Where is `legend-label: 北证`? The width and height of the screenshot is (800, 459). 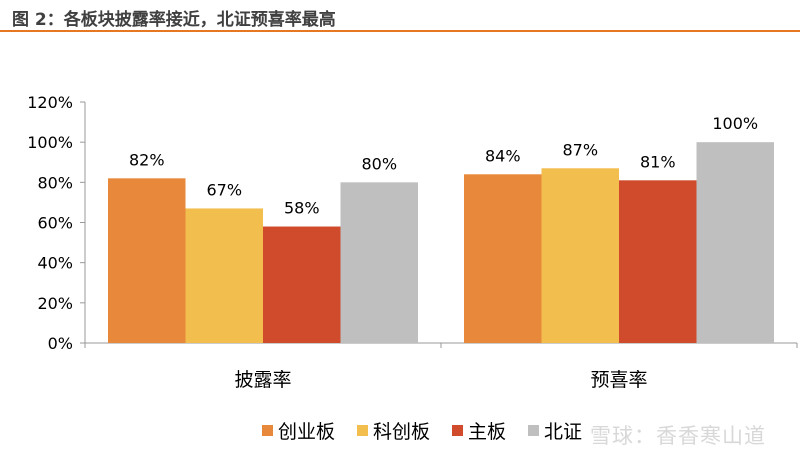 legend-label: 北证 is located at coordinates (563, 432).